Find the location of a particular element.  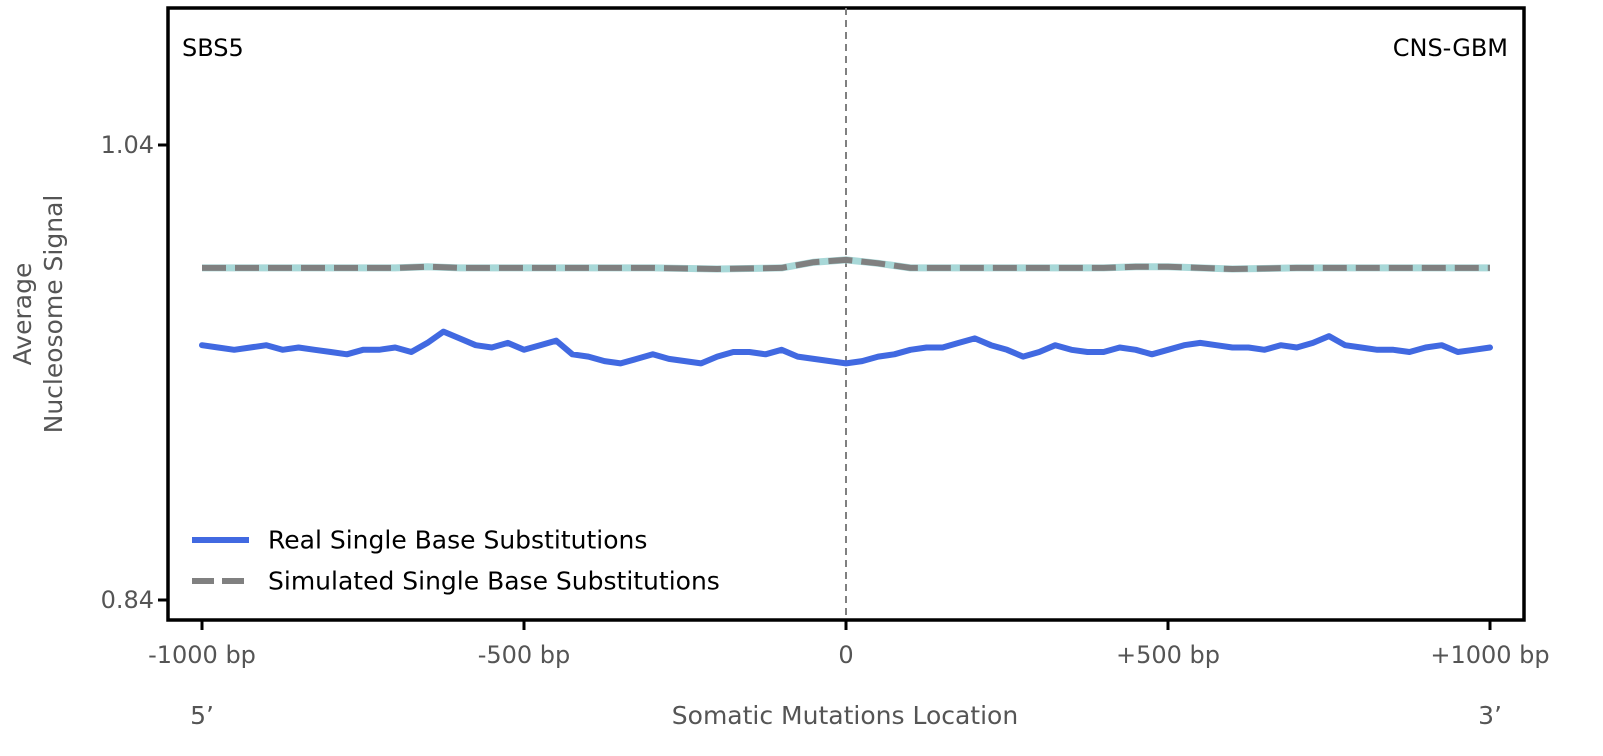

legend-label-real: Real Single Base Substitutions is located at coordinates (457, 540).